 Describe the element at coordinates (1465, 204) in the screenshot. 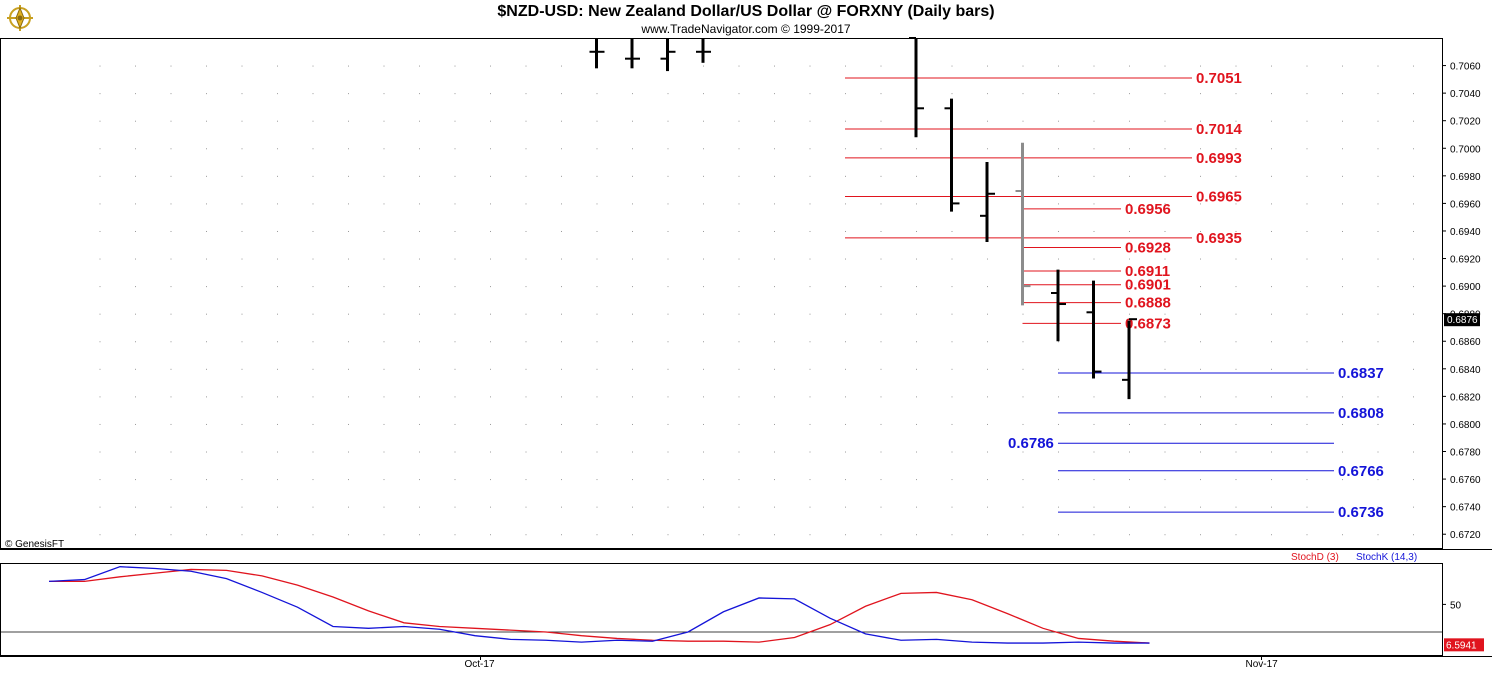

I see `price-tick-label: 0.6960` at that location.